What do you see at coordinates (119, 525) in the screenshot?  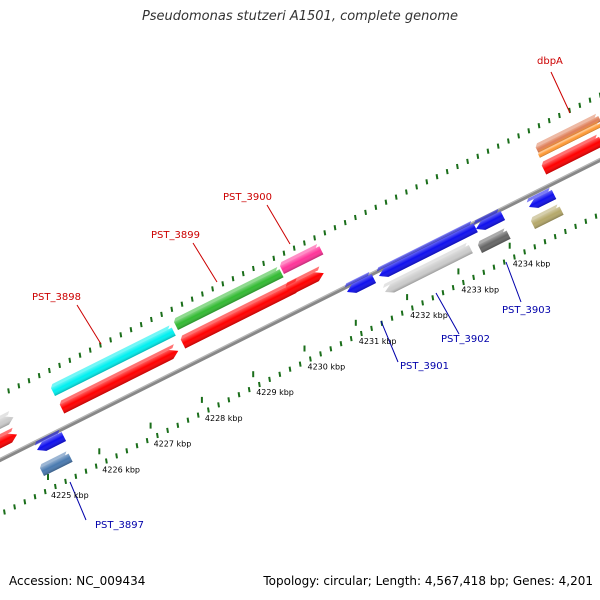 I see `gene-label-pst-3897: PST_3897` at bounding box center [119, 525].